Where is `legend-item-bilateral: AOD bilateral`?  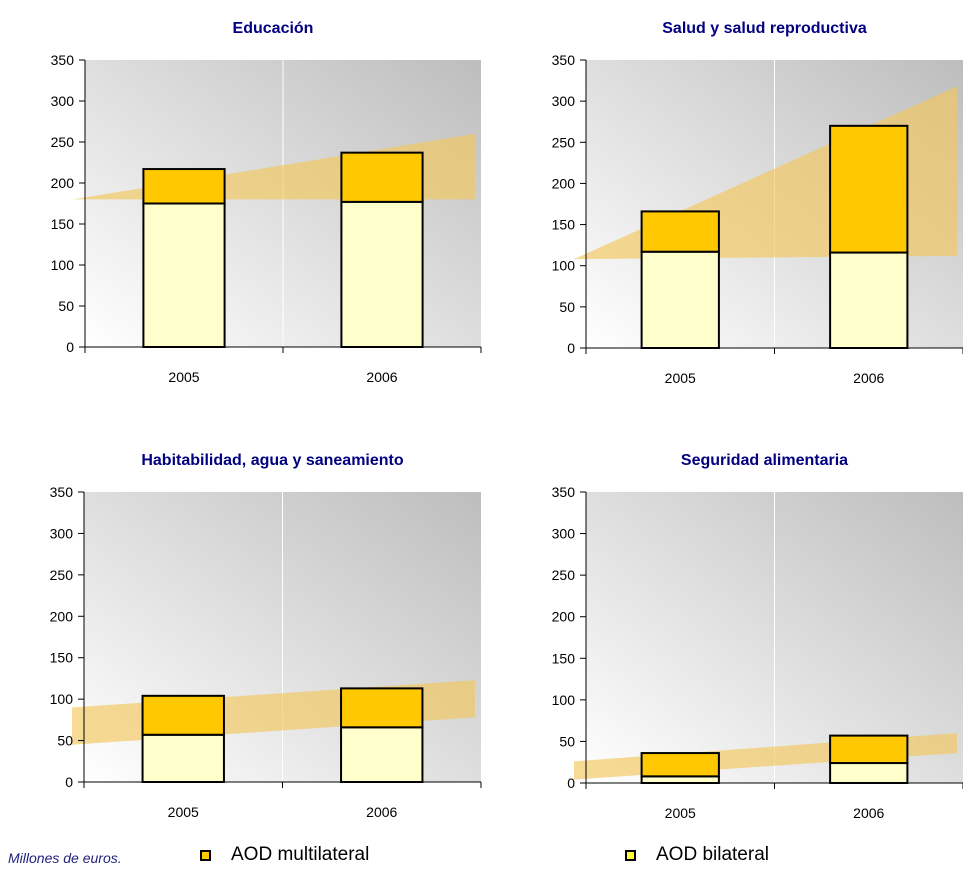 legend-item-bilateral: AOD bilateral is located at coordinates (697, 855).